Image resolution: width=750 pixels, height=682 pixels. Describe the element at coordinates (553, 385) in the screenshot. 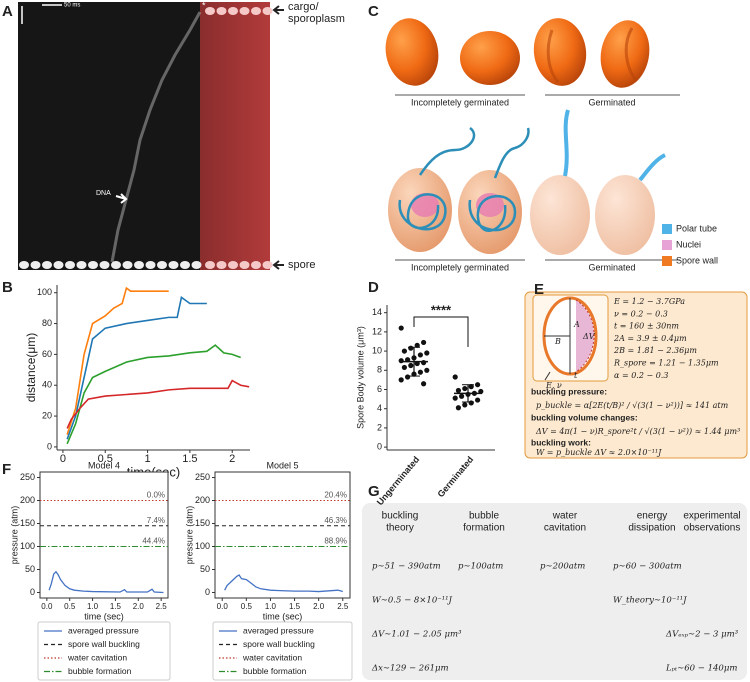

I see `diagram-label: E, ν` at that location.